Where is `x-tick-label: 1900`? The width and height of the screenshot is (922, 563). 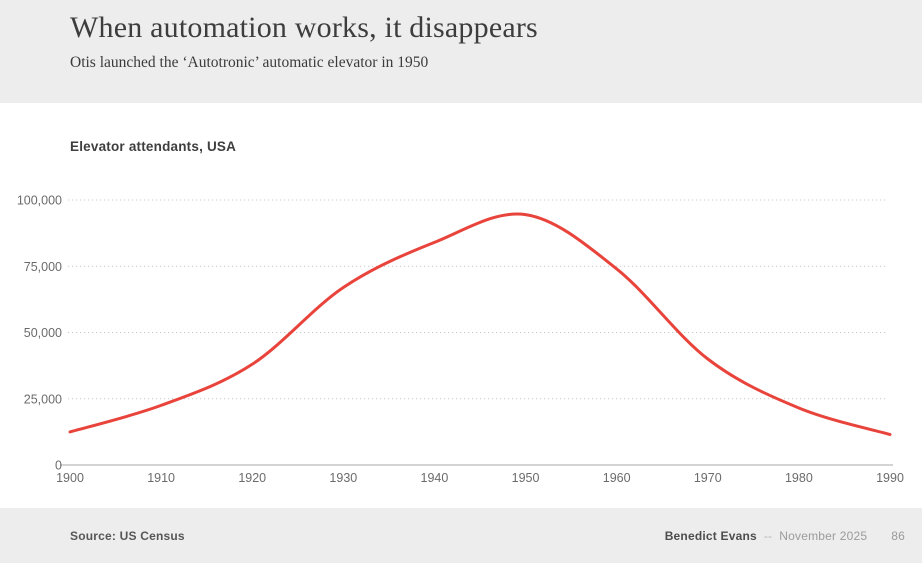
x-tick-label: 1900 is located at coordinates (70, 478).